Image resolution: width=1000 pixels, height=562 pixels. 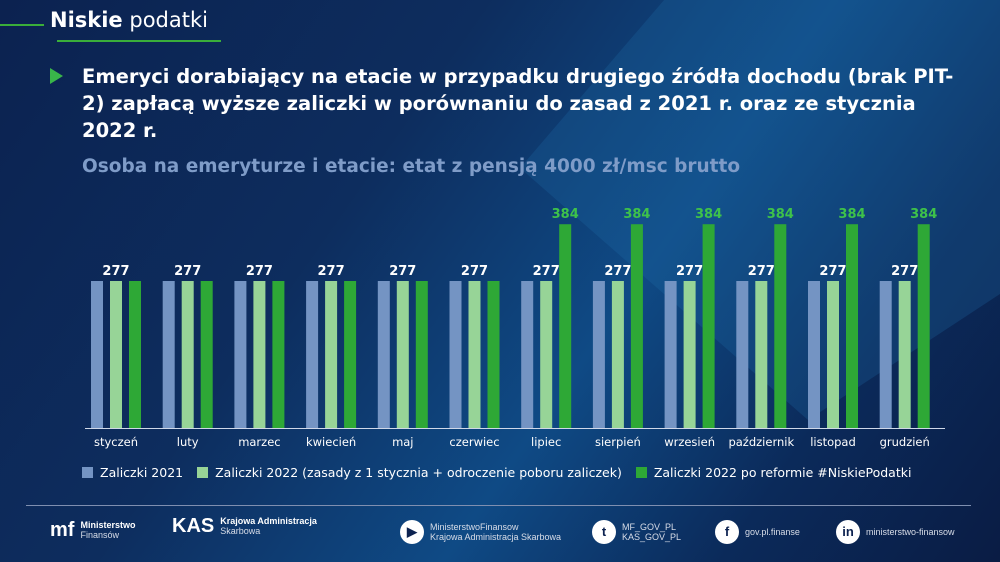 I want to click on x-tick-label: lipiec, so click(x=546, y=442).